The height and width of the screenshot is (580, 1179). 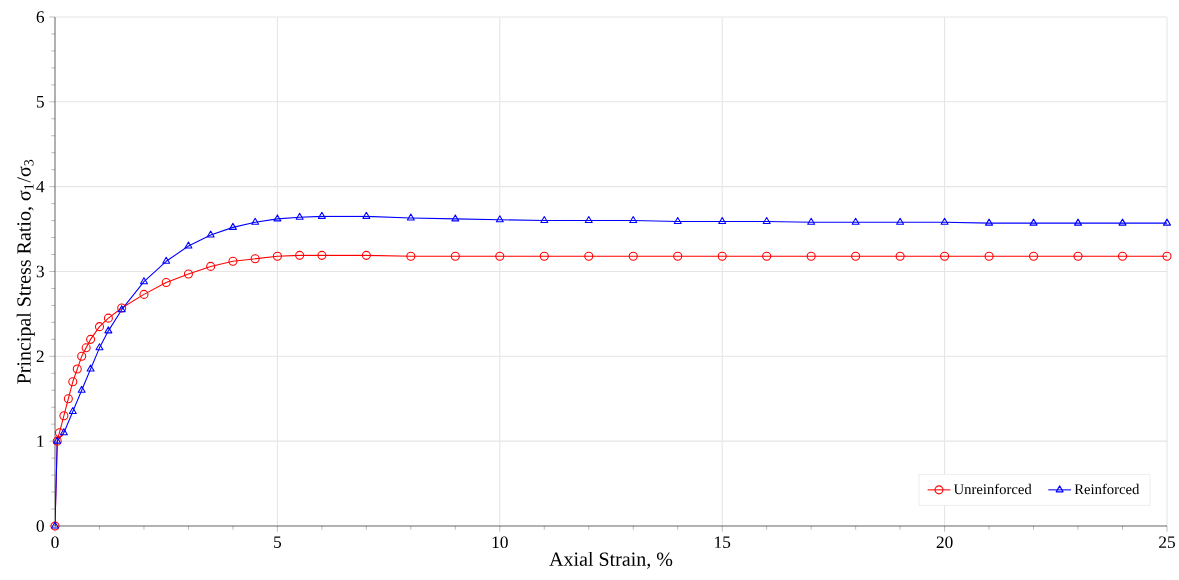 I want to click on x-tick-label: 10, so click(x=500, y=542).